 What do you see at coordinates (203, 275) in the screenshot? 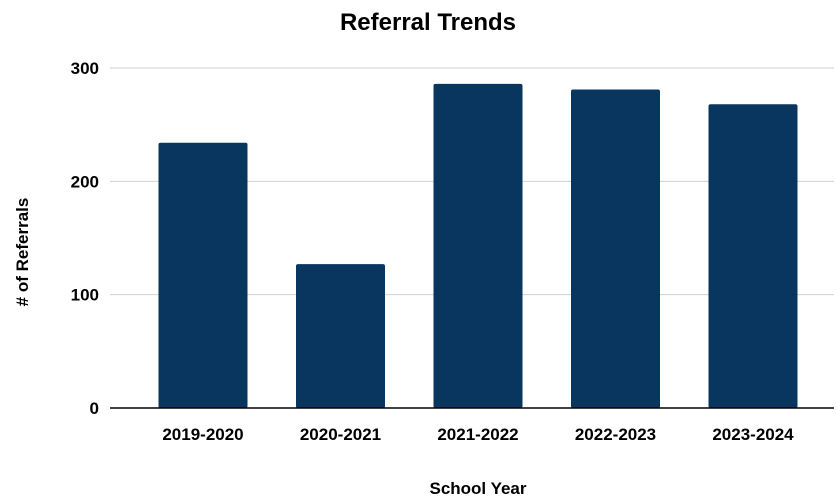
I see `bar-2019-2020` at bounding box center [203, 275].